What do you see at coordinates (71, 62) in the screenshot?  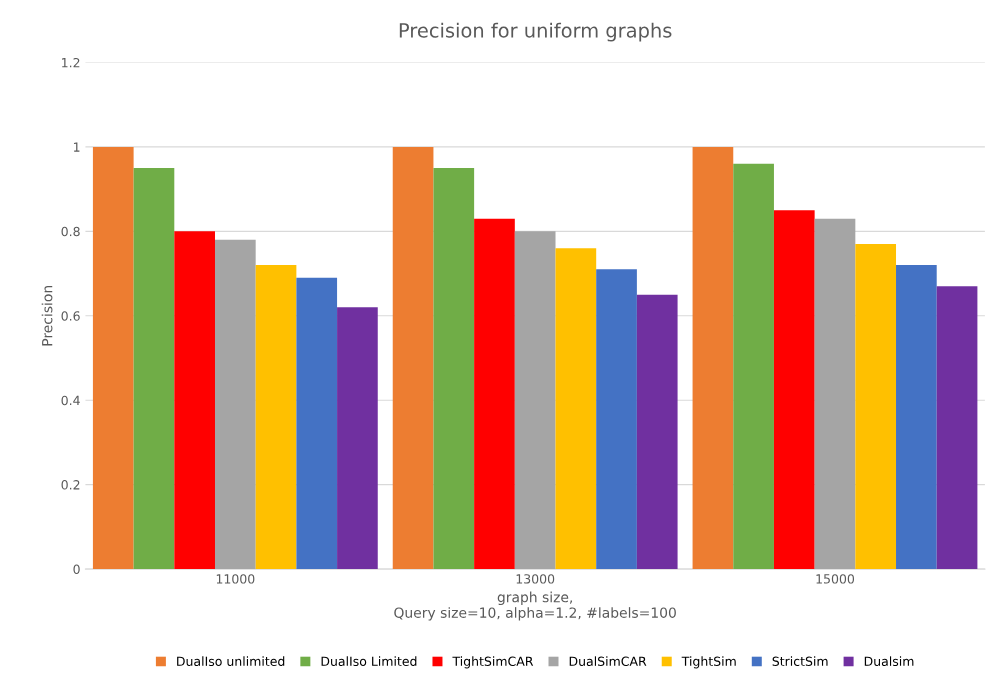 I see `y-tick-label: 1.2` at bounding box center [71, 62].